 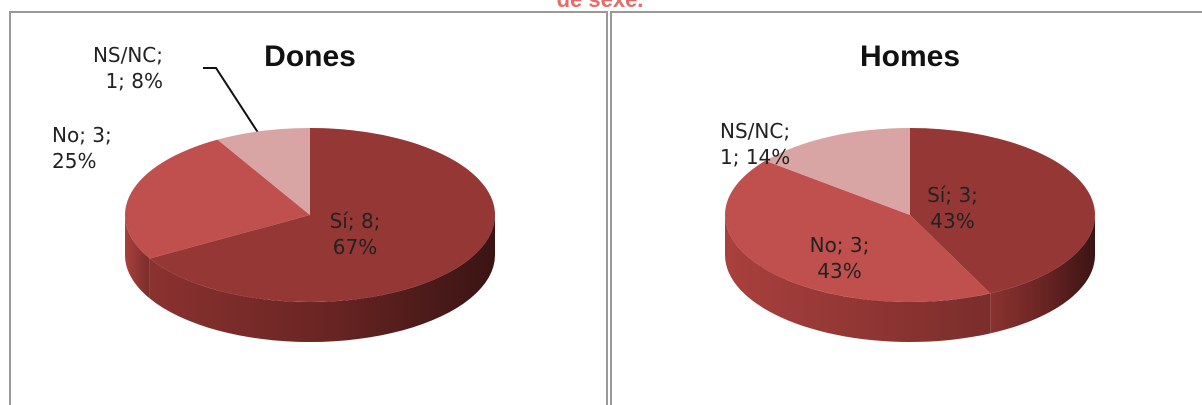 I want to click on data-label: Sí; 8; 67%, so click(x=355, y=234).